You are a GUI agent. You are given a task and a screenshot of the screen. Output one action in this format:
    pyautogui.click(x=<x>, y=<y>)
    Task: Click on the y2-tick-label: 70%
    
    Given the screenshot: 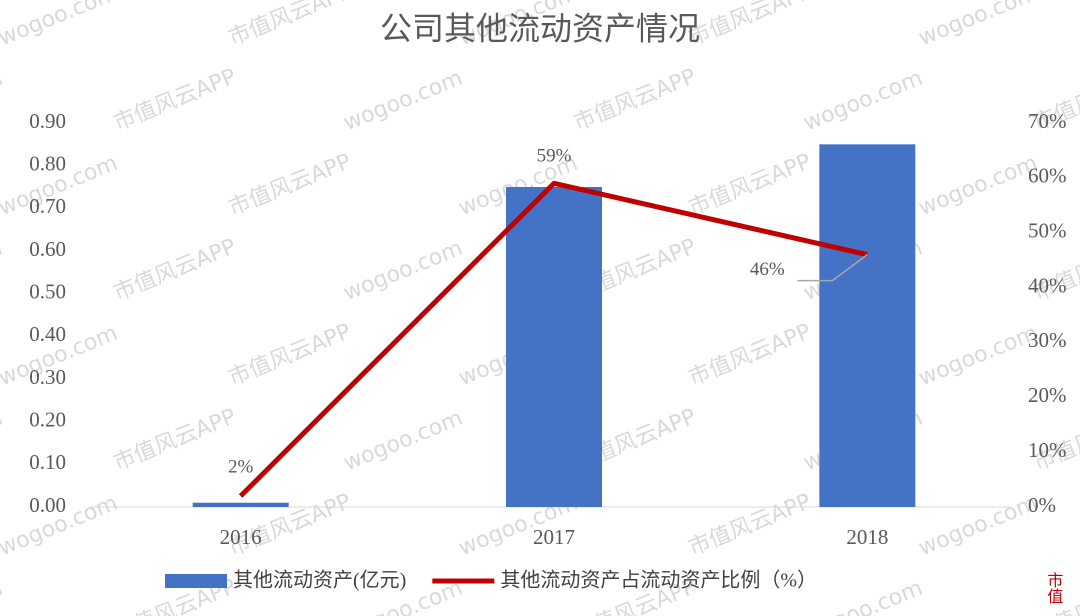 What is the action you would take?
    pyautogui.click(x=1047, y=121)
    